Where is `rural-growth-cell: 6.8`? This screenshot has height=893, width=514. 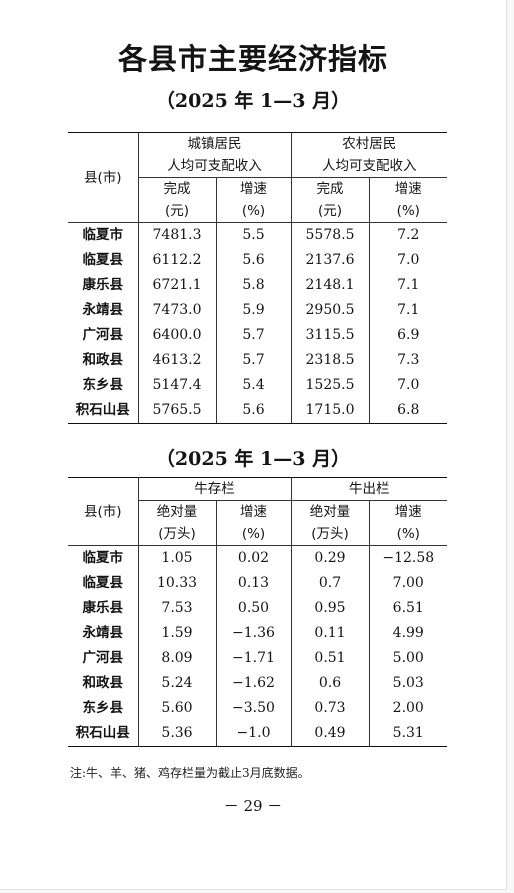
rural-growth-cell: 6.8 is located at coordinates (407, 411).